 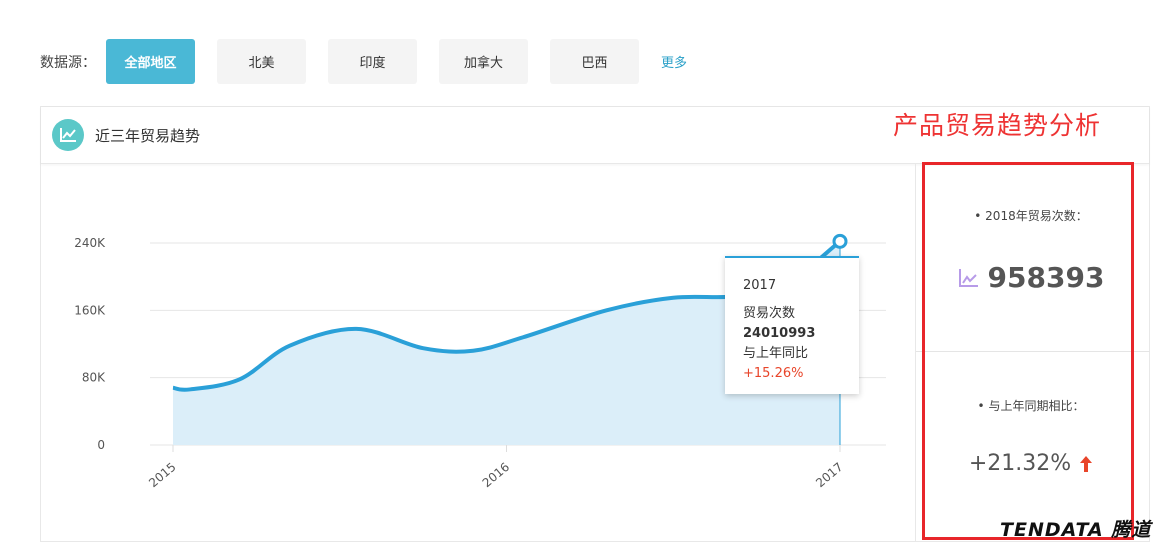 What do you see at coordinates (148, 135) in the screenshot?
I see `card-title: 近三年贸易趋势` at bounding box center [148, 135].